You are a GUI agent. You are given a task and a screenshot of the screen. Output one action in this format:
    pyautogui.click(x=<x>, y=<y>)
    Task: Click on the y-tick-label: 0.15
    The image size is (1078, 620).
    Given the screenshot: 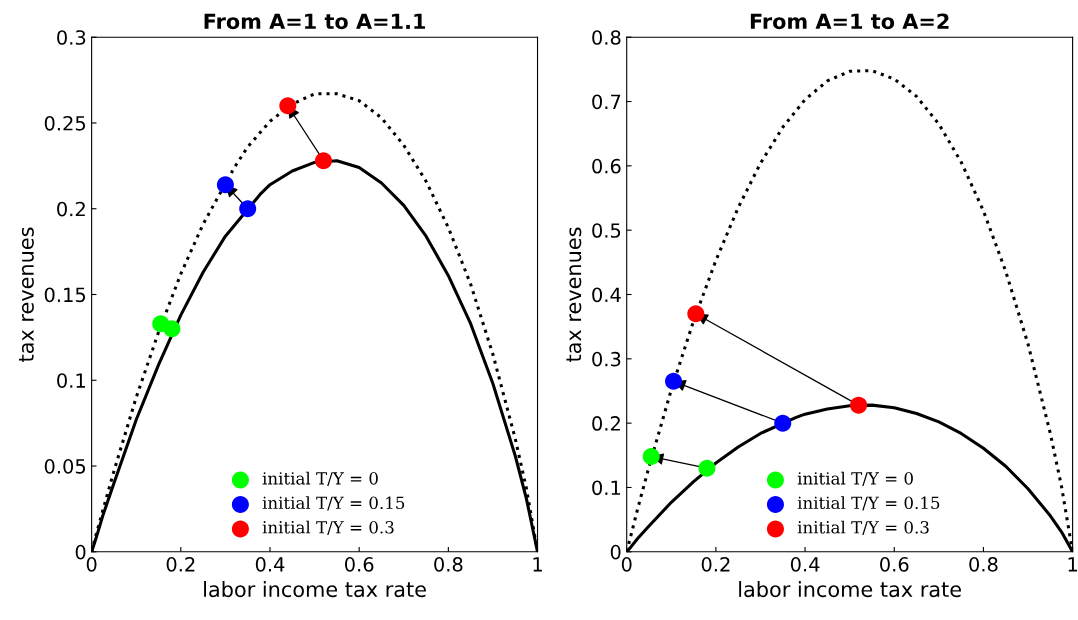 What is the action you would take?
    pyautogui.click(x=65, y=295)
    